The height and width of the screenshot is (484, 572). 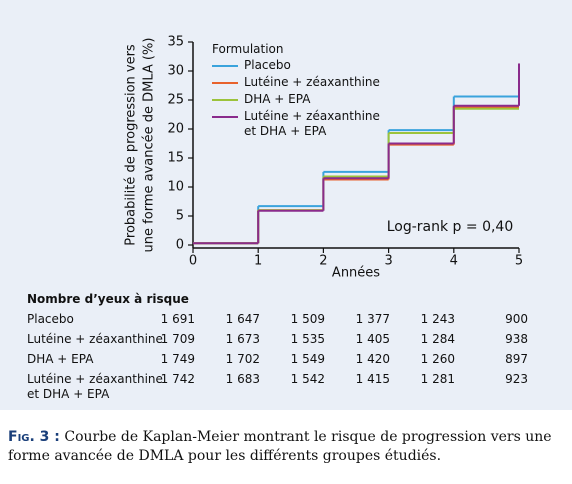 I want to click on y-tick-label: 5, so click(x=180, y=216).